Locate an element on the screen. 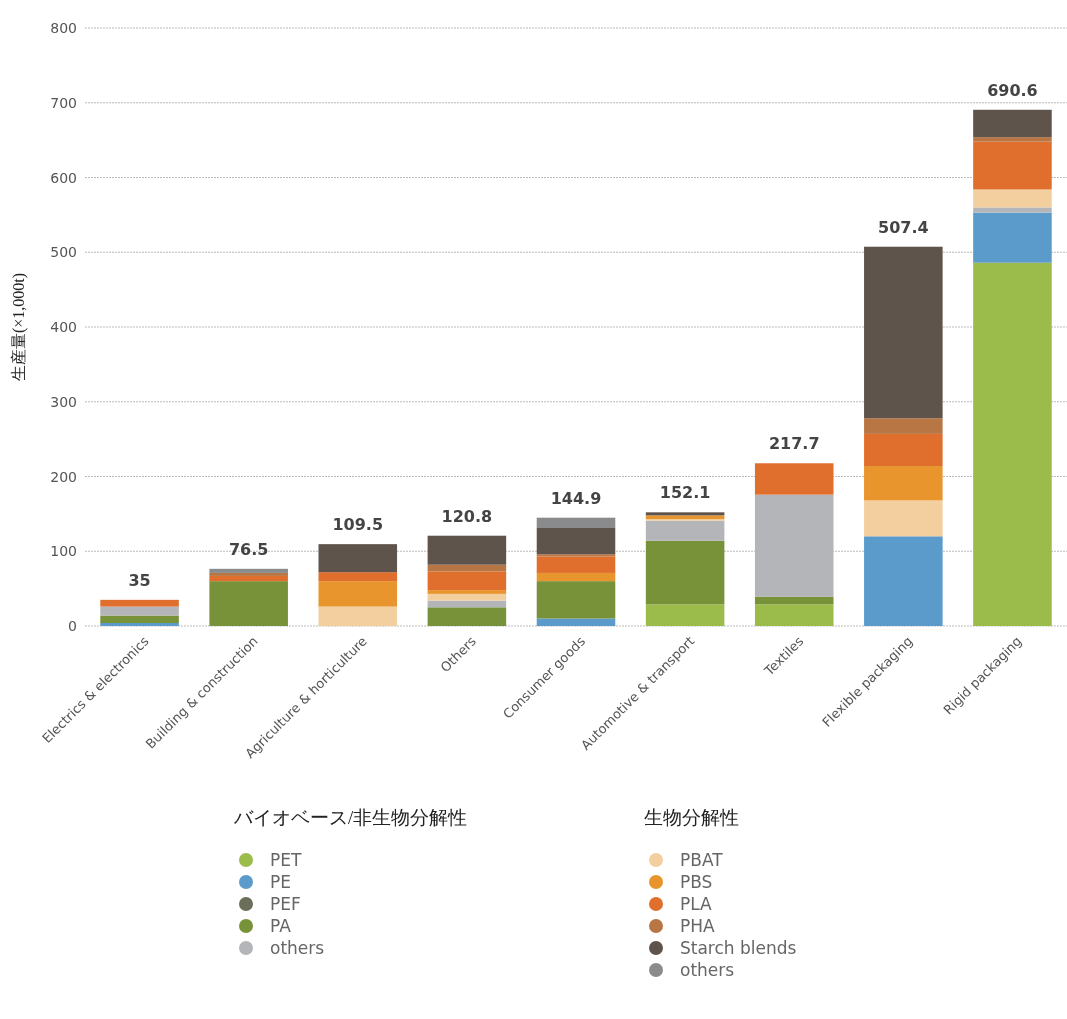  legend-label: PET is located at coordinates (286, 860).